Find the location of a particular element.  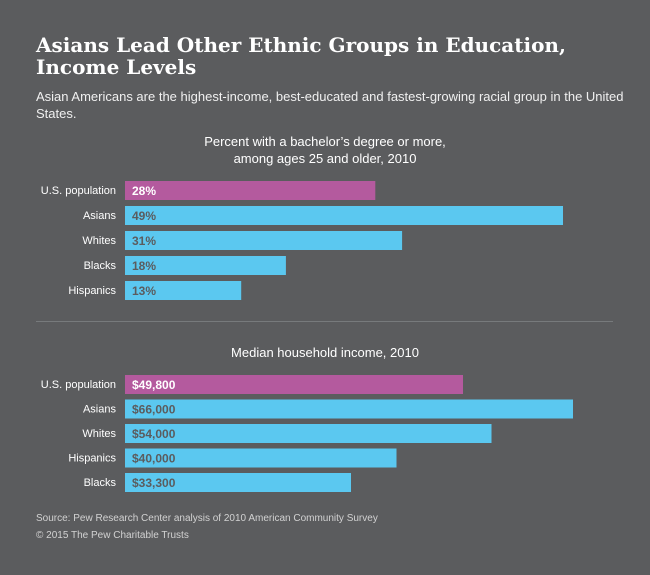

value-label: $49,800 is located at coordinates (154, 385).